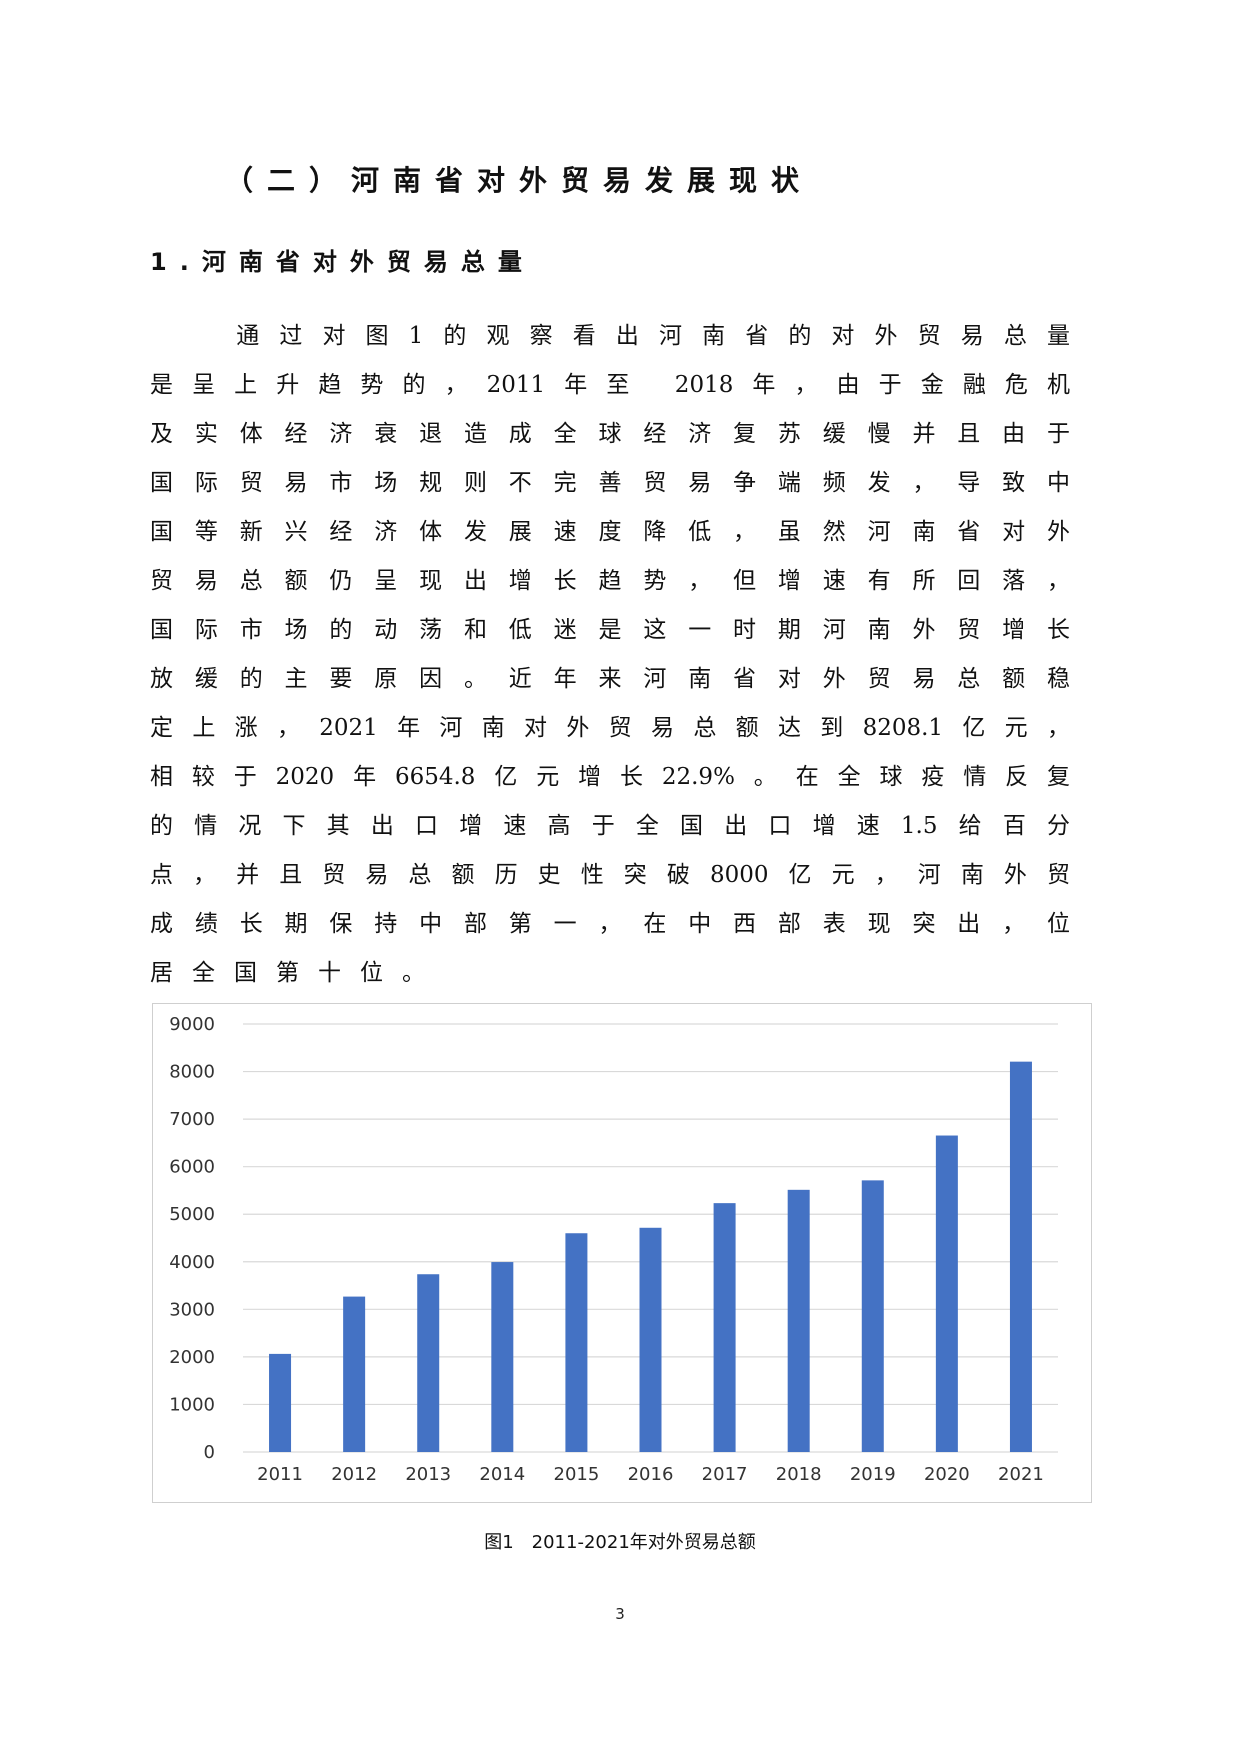 The image size is (1240, 1754). I want to click on paragraph-line: 国际市场的动荡和低迷是这一时期河南外贸增长, so click(610, 630).